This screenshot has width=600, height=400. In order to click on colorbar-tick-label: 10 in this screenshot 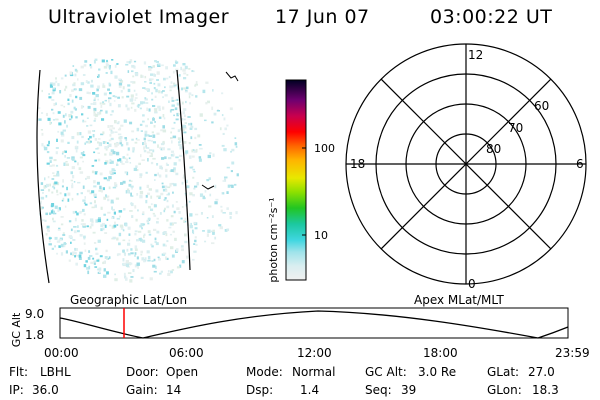, I will do `click(321, 235)`.